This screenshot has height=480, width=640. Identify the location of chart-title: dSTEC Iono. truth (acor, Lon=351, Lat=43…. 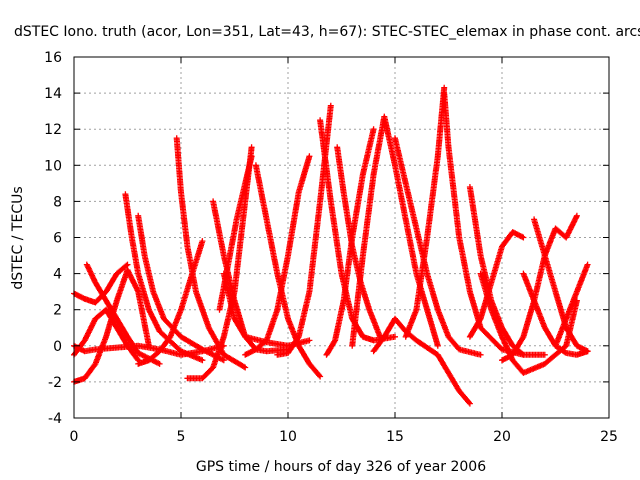
(327, 32).